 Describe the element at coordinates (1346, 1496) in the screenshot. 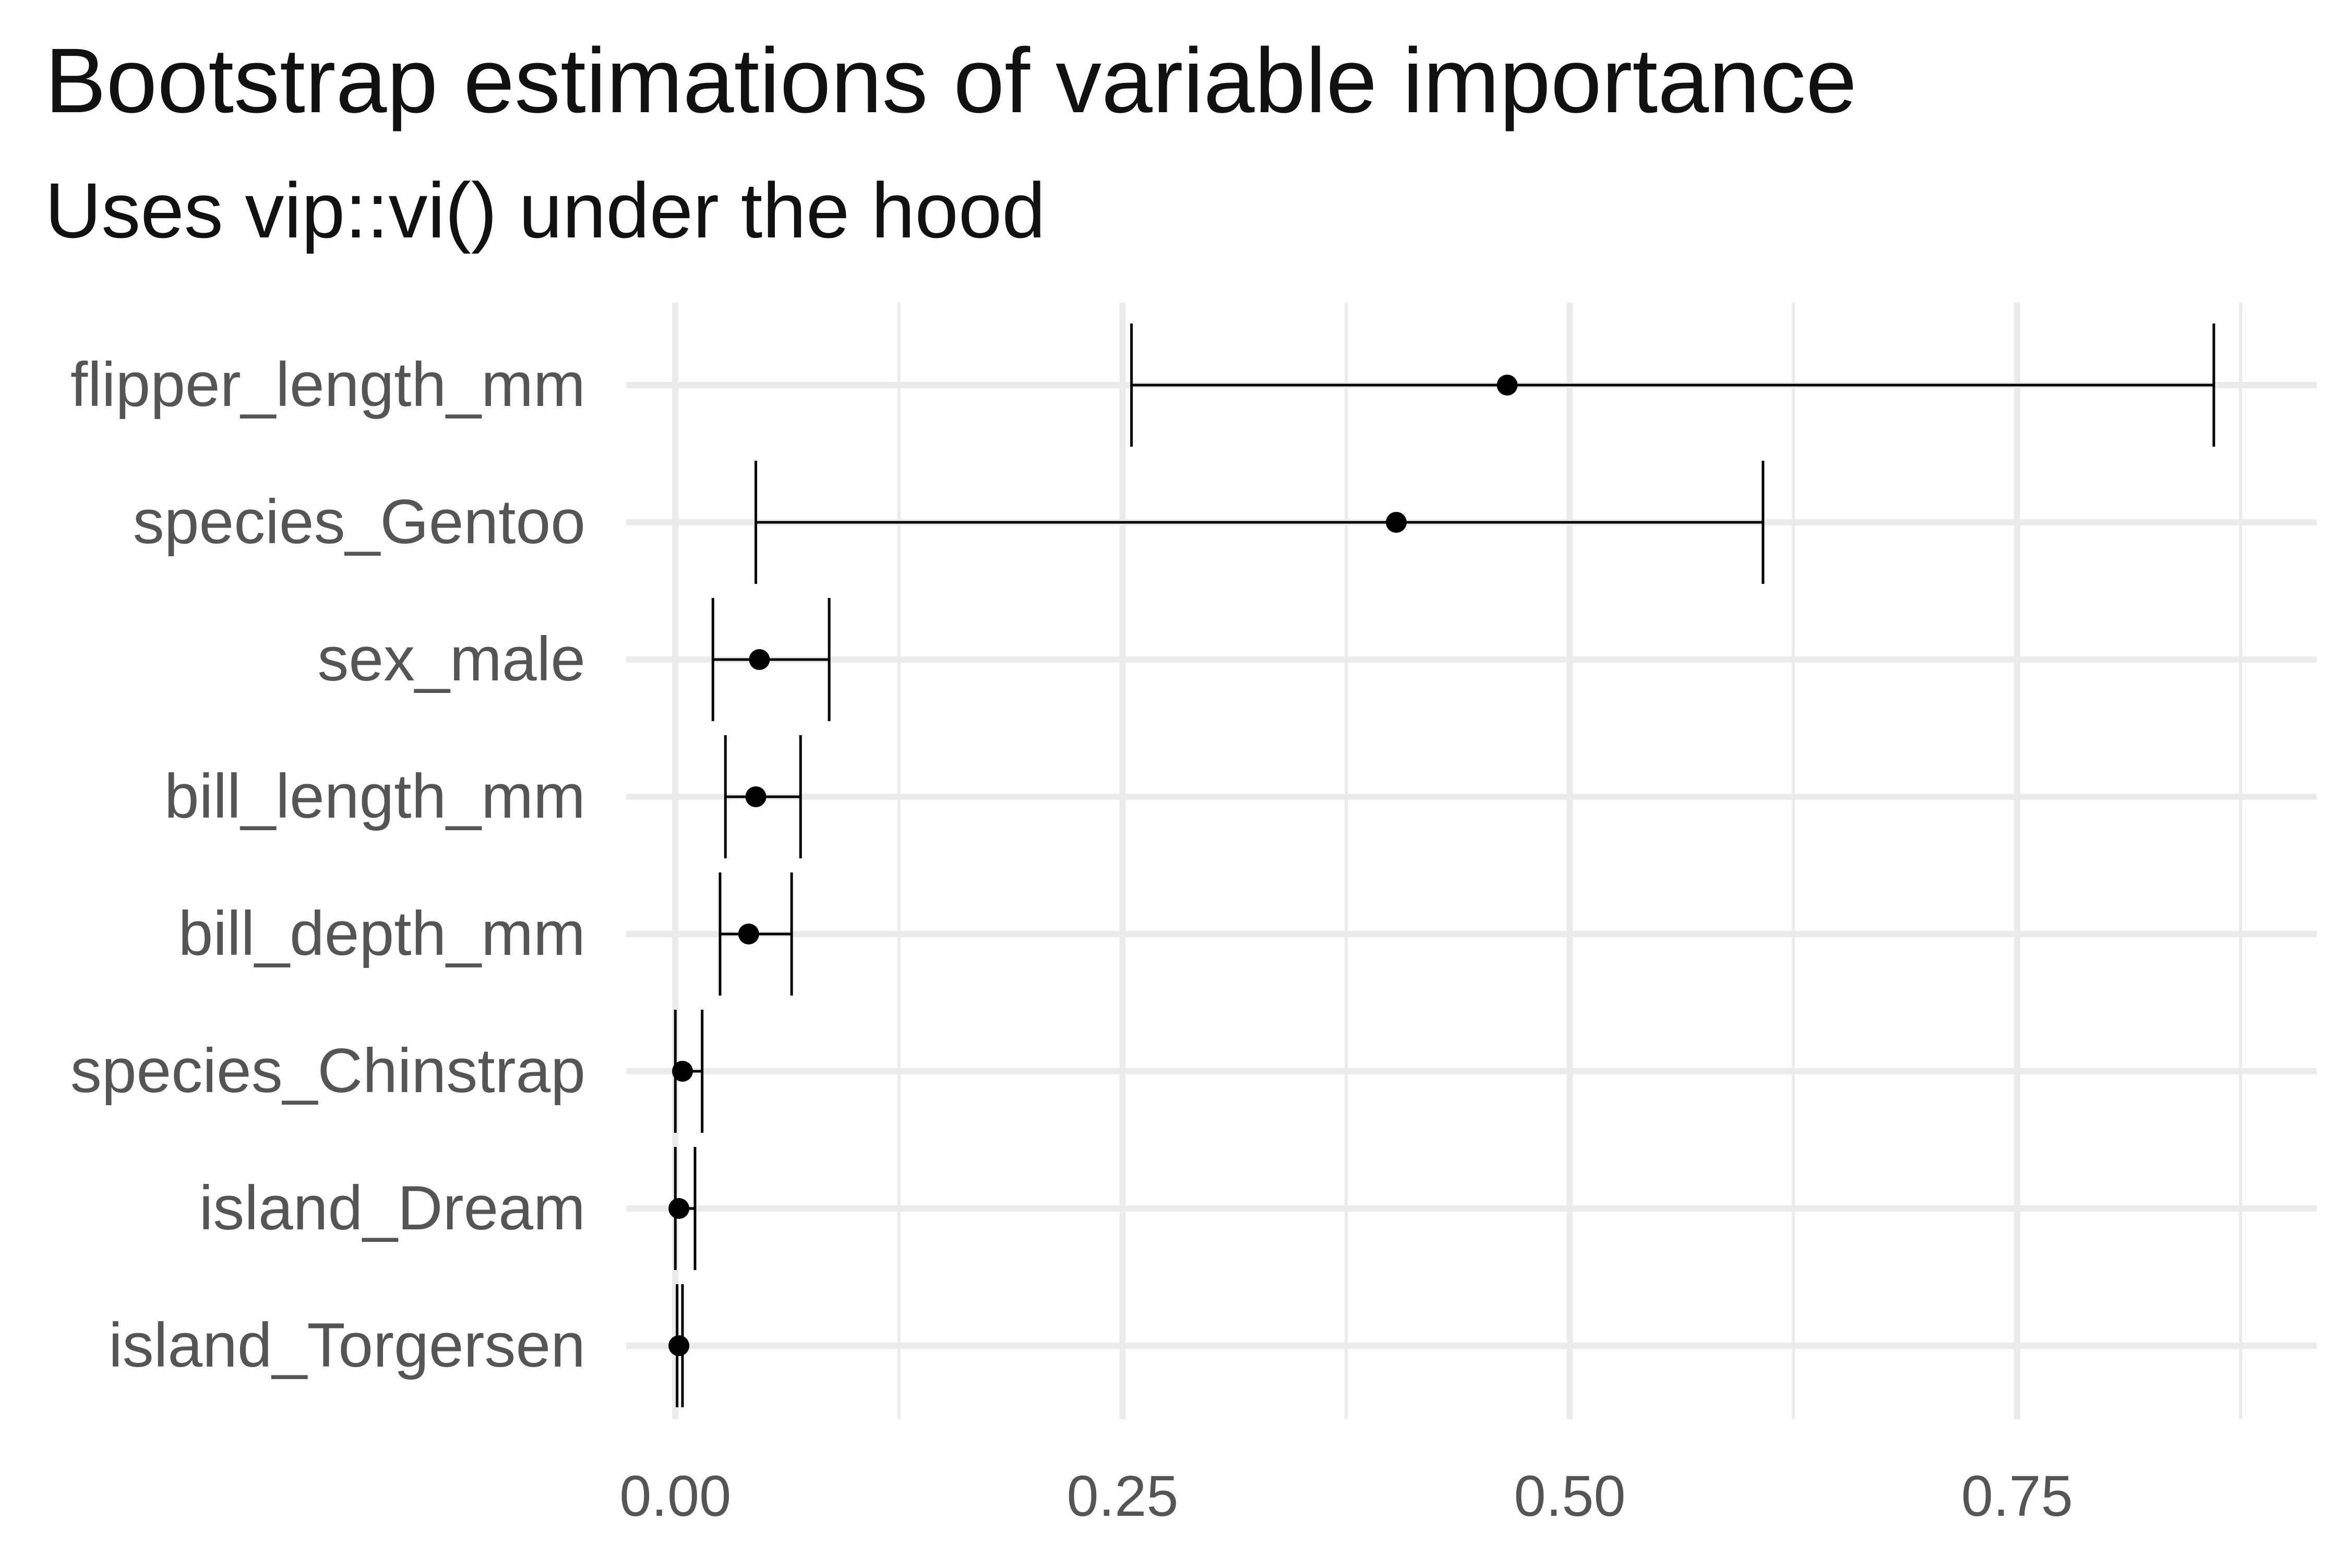

I see `x-tick-labels: 0.00 0.25 0.50 0.75` at that location.